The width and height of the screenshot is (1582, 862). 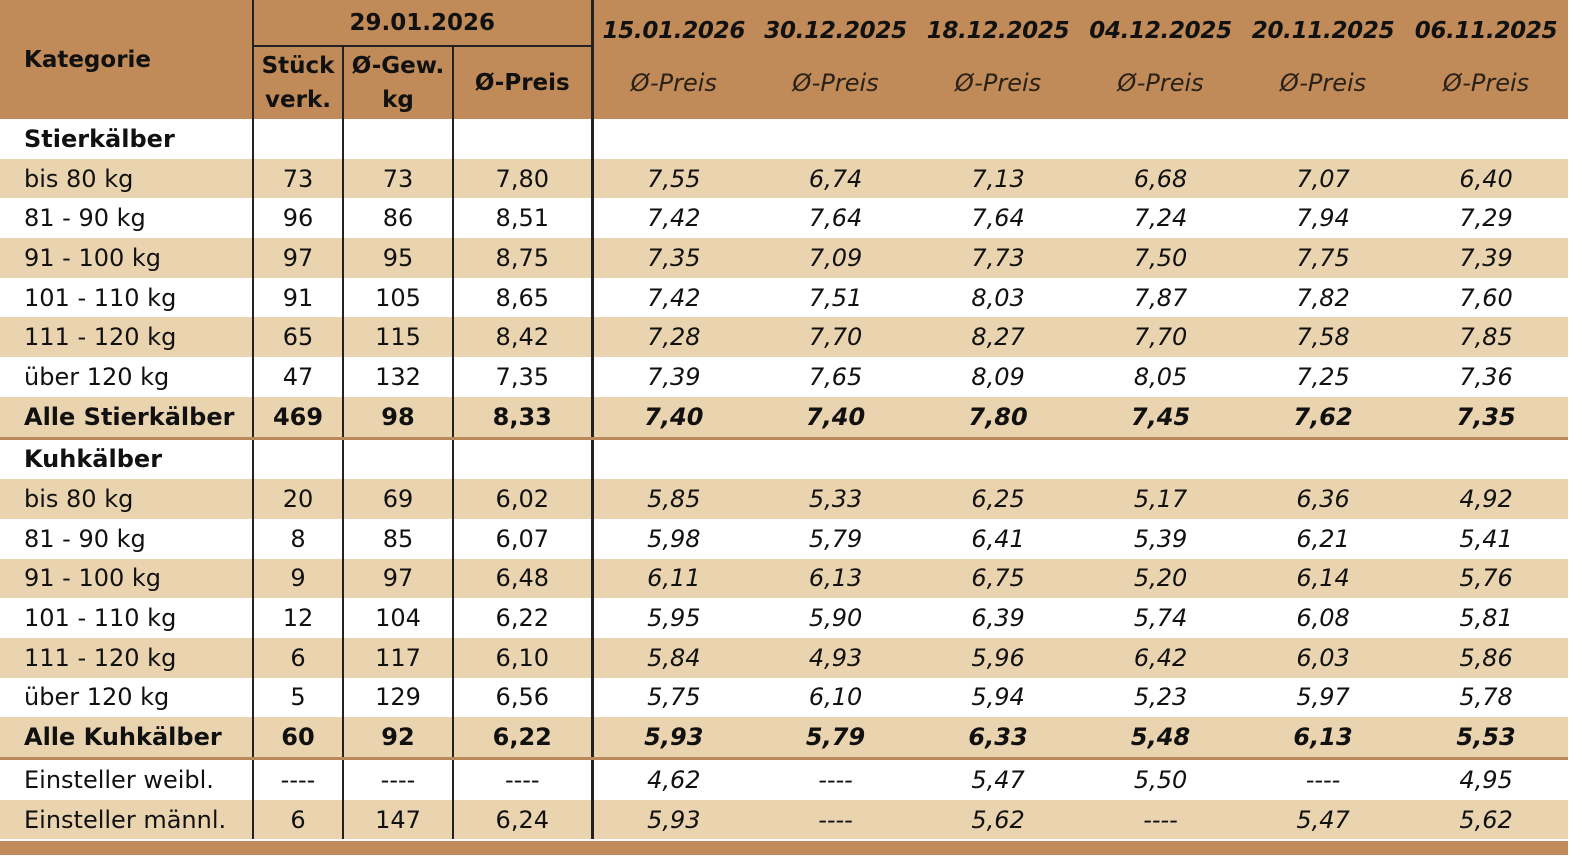 What do you see at coordinates (297, 739) in the screenshot?
I see `current-value-cell: 60` at bounding box center [297, 739].